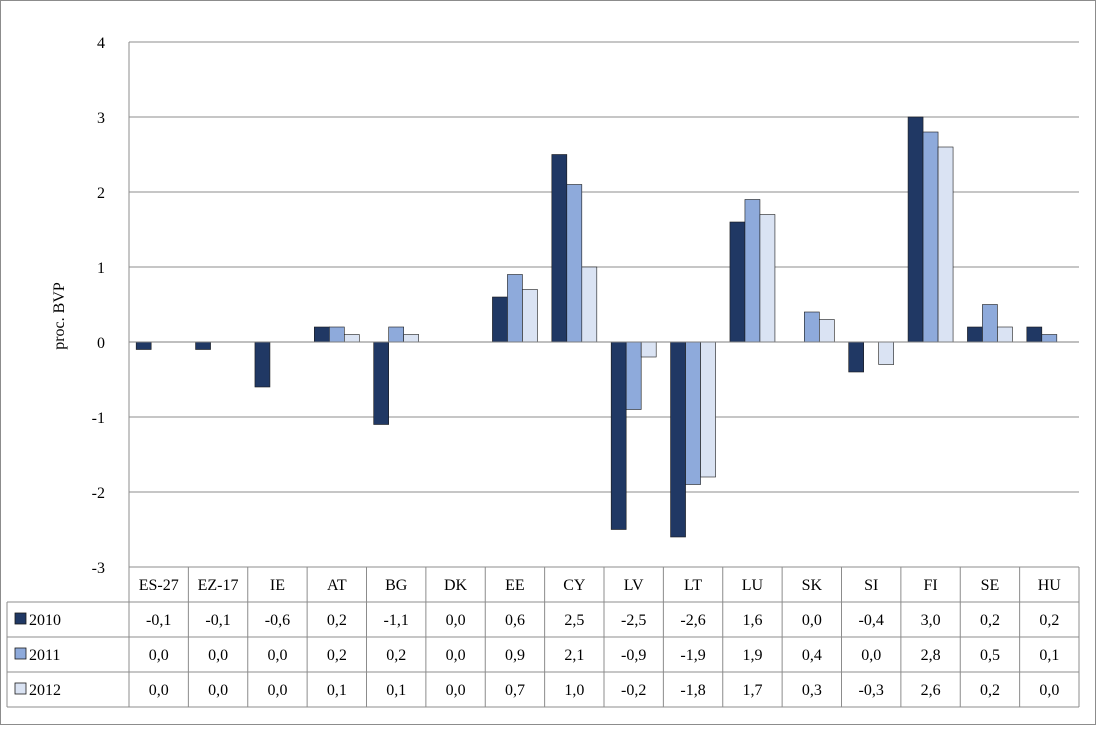 This screenshot has height=729, width=1096. Describe the element at coordinates (930, 237) in the screenshot. I see `bar-2011-FI` at that location.